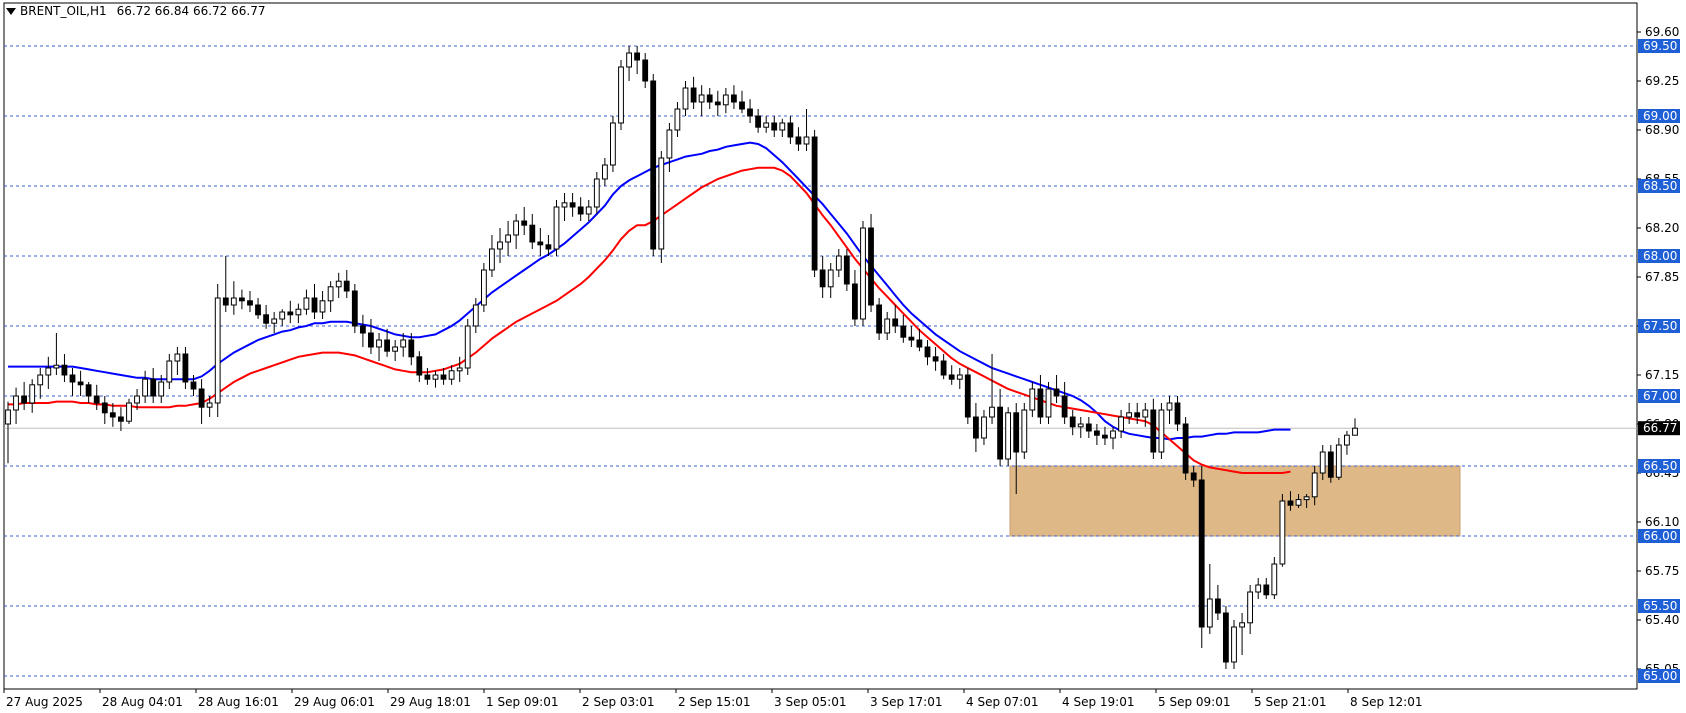 The width and height of the screenshot is (1686, 713). Describe the element at coordinates (142, 702) in the screenshot. I see `time-tick-label: 28 Aug 04:01` at that location.